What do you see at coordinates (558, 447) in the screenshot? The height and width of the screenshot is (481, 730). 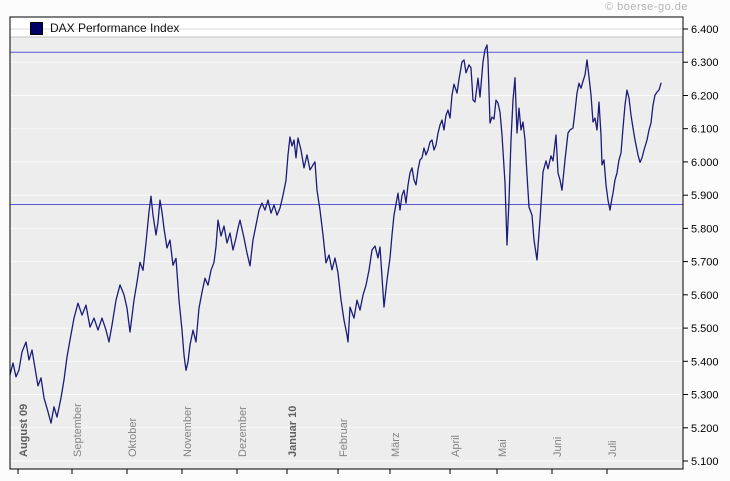 I see `x-tick-label: Juni` at bounding box center [558, 447].